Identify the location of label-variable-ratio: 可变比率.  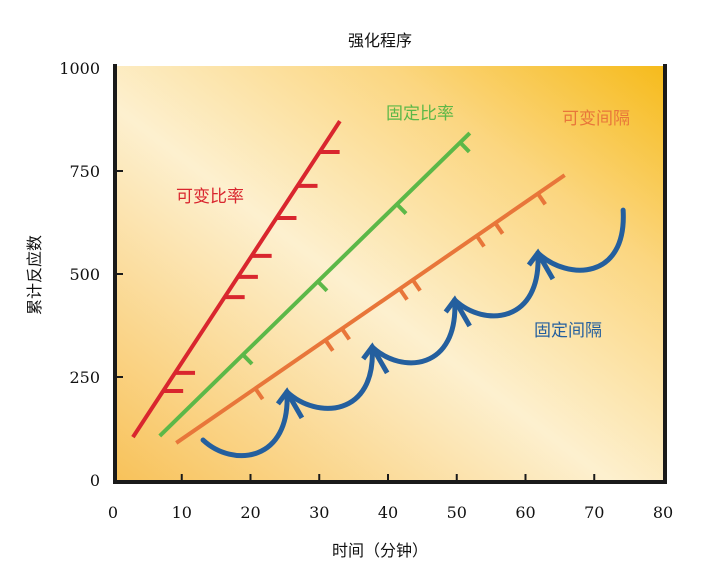
(210, 197).